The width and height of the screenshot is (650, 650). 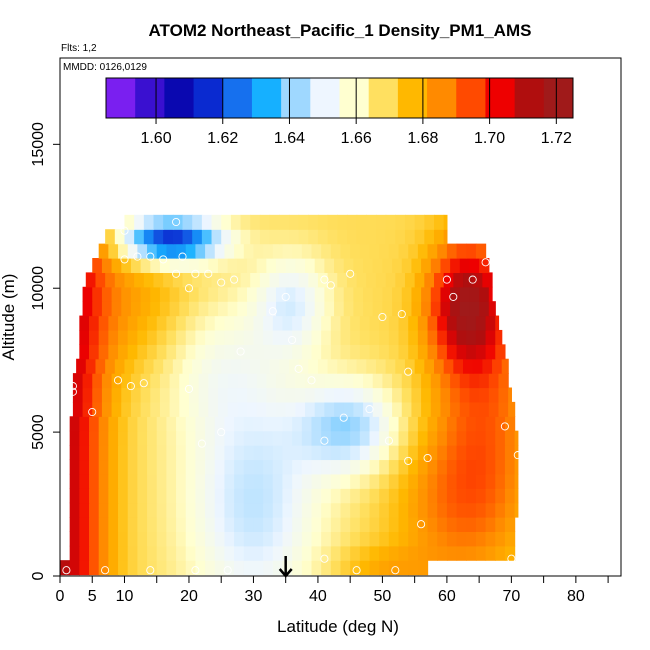 I want to click on colorbar-frame, so click(x=339, y=98).